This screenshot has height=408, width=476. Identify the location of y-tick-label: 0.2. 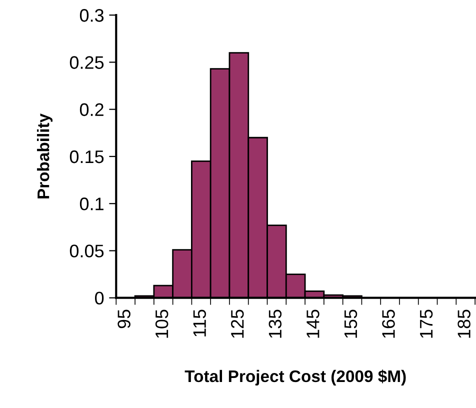
(92, 109).